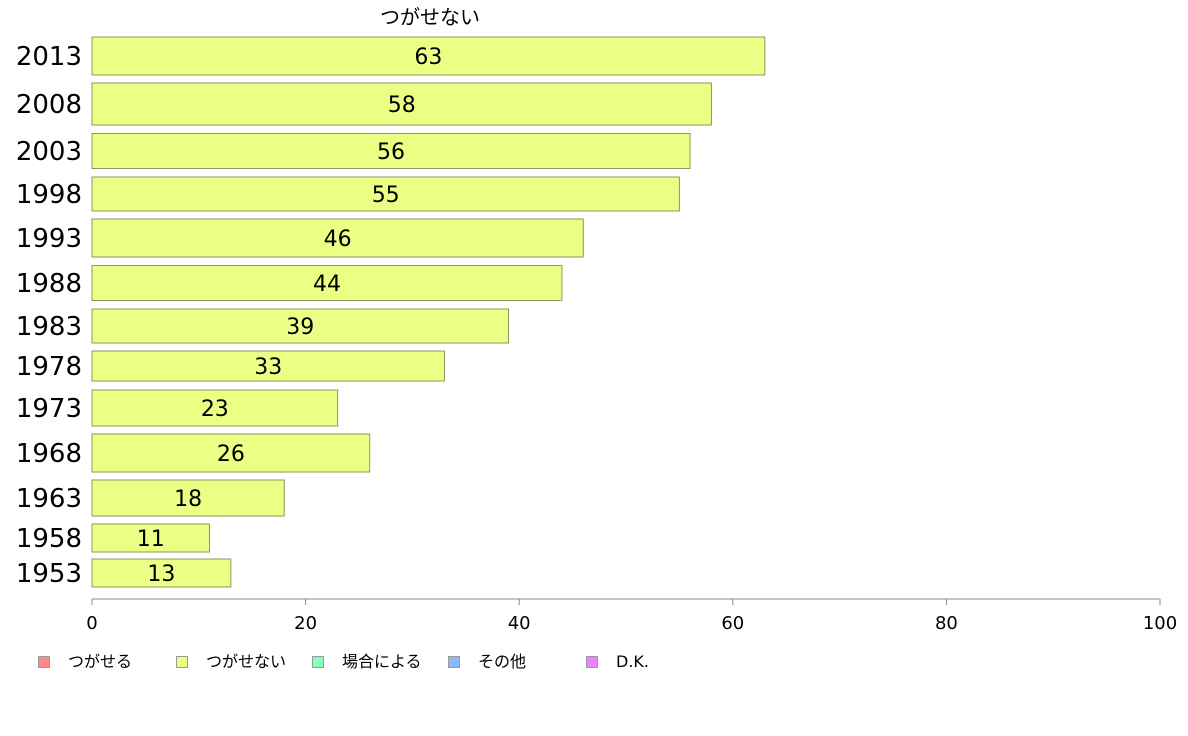 This screenshot has width=1188, height=736. I want to click on bar-1993, so click(337, 238).